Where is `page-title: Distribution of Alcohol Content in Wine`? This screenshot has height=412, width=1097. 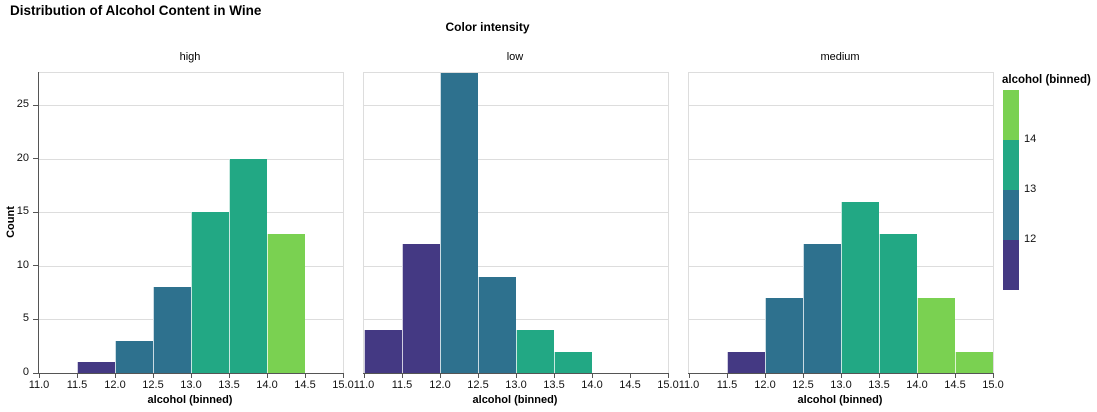 page-title: Distribution of Alcohol Content in Wine is located at coordinates (136, 10).